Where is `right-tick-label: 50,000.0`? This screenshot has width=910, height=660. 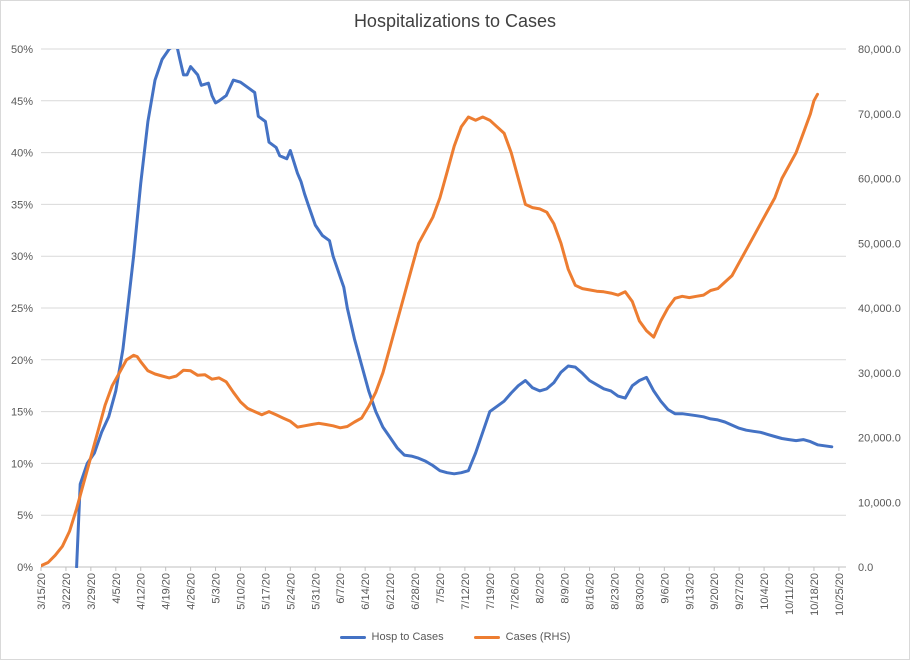 right-tick-label: 50,000.0 is located at coordinates (879, 244).